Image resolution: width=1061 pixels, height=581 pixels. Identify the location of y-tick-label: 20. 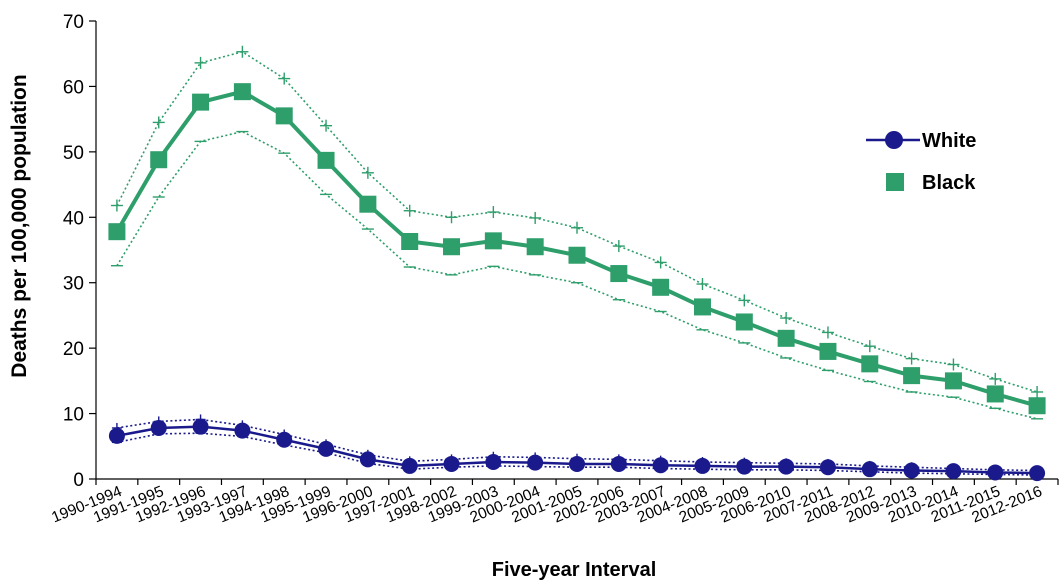
(73, 349).